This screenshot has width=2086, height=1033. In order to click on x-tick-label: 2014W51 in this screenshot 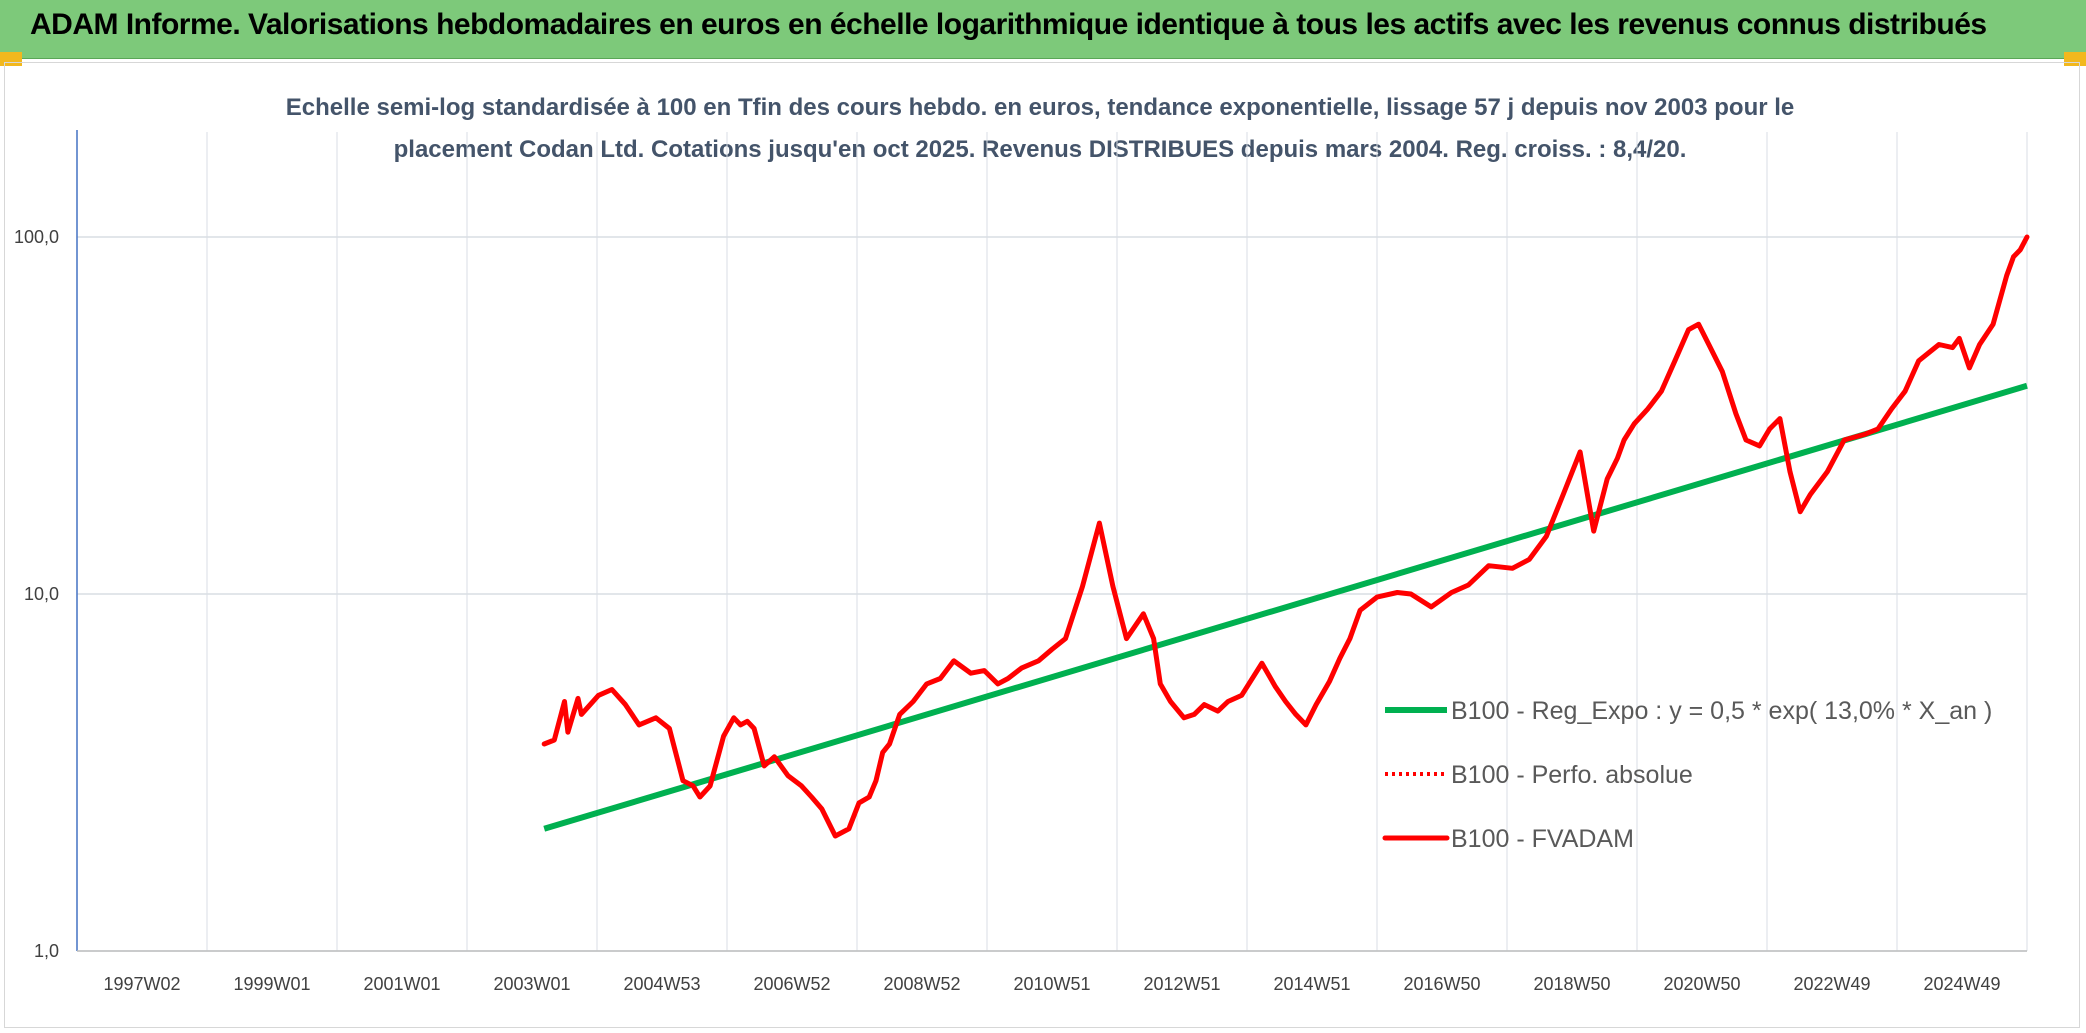, I will do `click(1311, 984)`.